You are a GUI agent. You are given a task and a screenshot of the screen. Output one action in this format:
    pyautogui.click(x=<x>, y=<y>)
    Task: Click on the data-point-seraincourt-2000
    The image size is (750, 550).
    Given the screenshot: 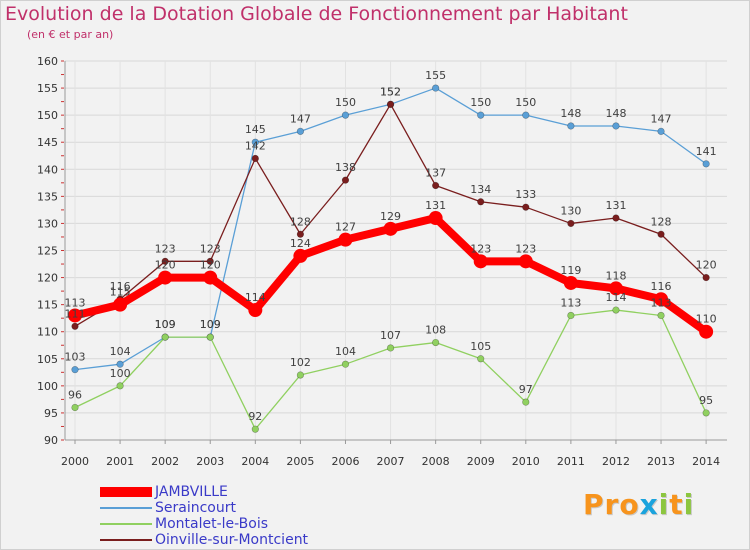 What is the action you would take?
    pyautogui.click(x=75, y=370)
    